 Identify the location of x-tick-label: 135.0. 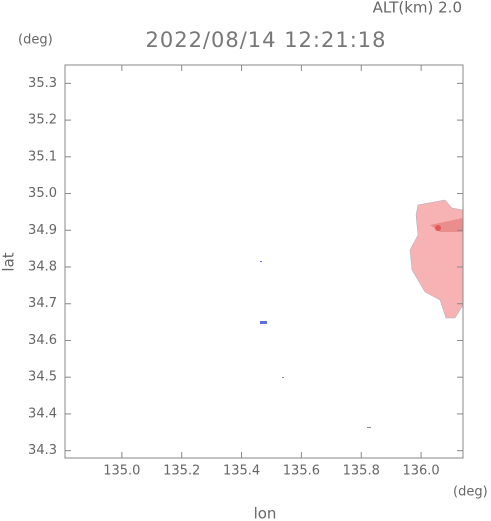
(121, 471).